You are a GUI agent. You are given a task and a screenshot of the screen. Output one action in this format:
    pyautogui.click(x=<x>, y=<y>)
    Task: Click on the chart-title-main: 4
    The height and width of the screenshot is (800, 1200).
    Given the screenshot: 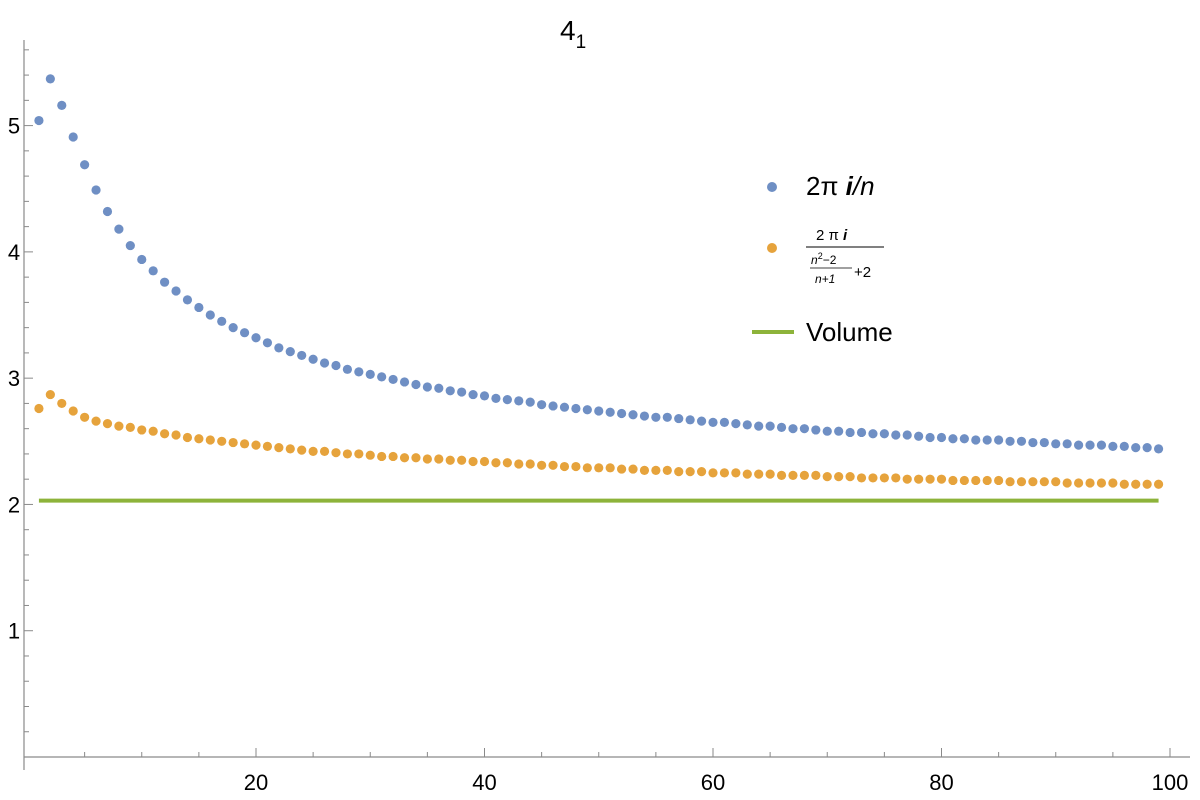 What is the action you would take?
    pyautogui.click(x=568, y=30)
    